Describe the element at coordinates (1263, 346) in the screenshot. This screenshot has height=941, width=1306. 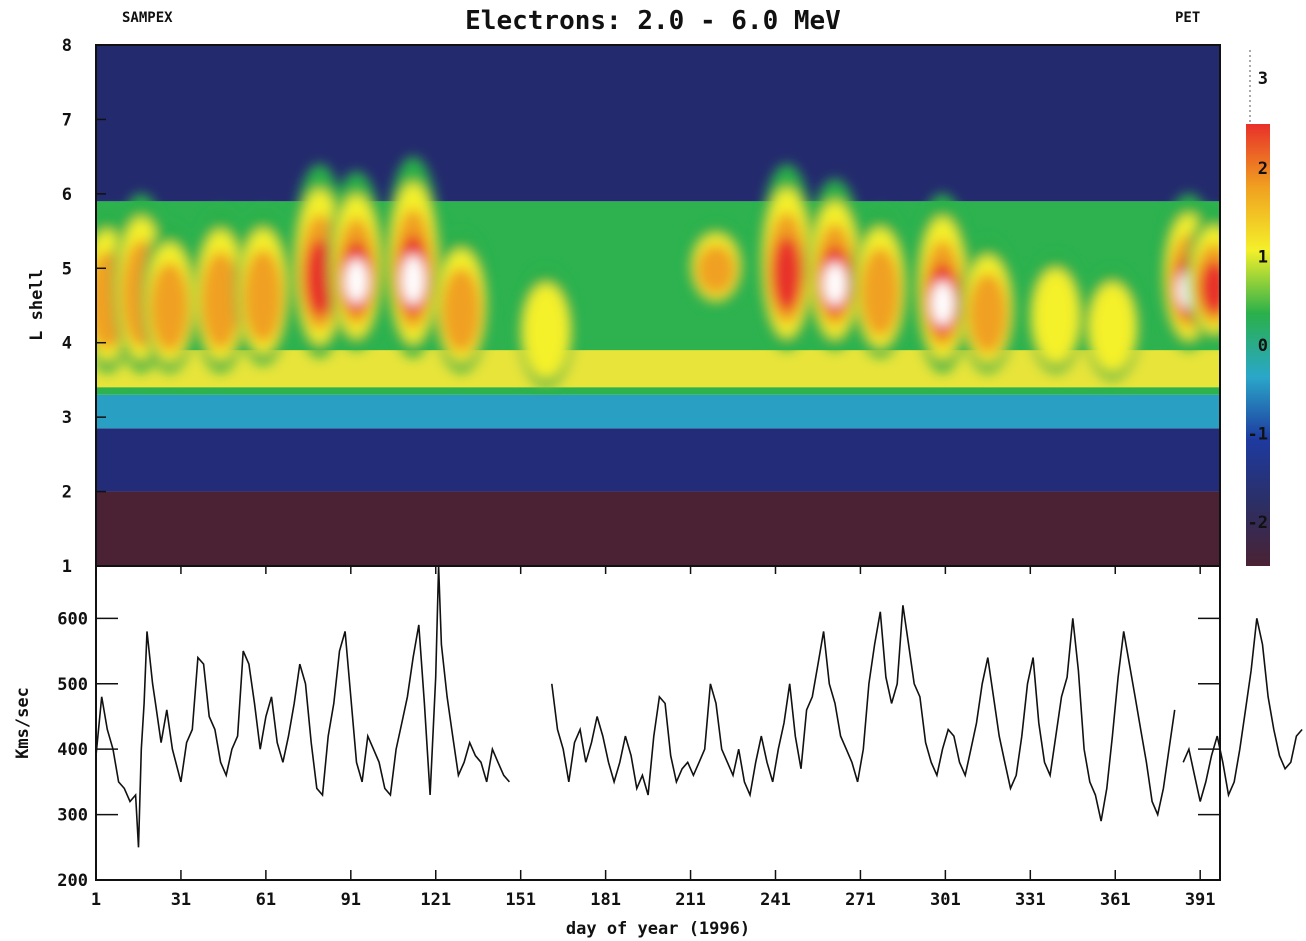
I see `colorbar-tick-label: 0` at that location.